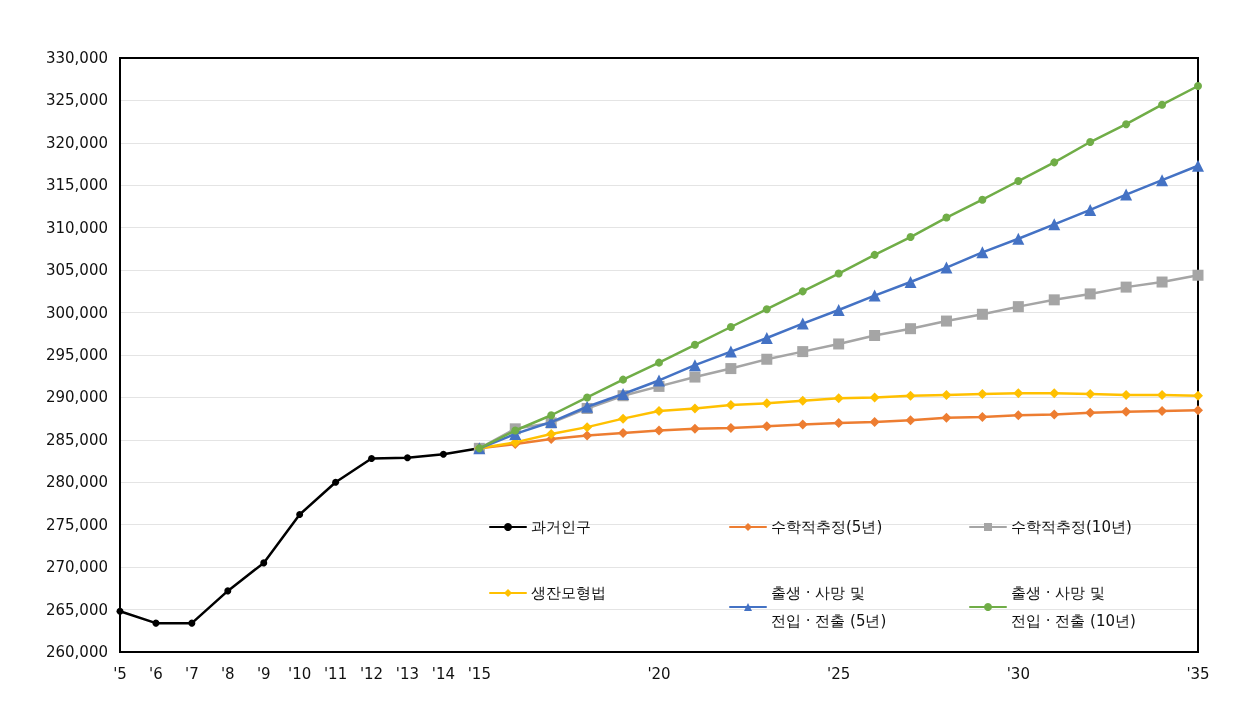 The height and width of the screenshot is (708, 1246). I want to click on x-tick-label: '5, so click(120, 673).